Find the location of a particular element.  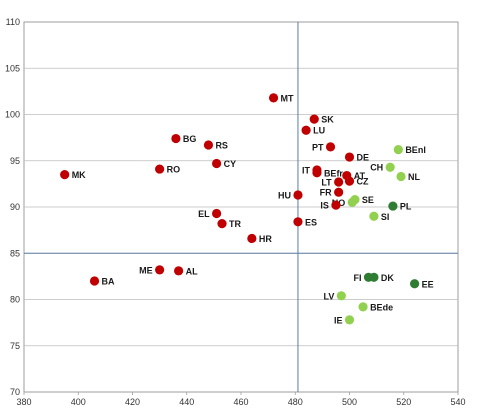

data-label-fi: FI is located at coordinates (357, 278).